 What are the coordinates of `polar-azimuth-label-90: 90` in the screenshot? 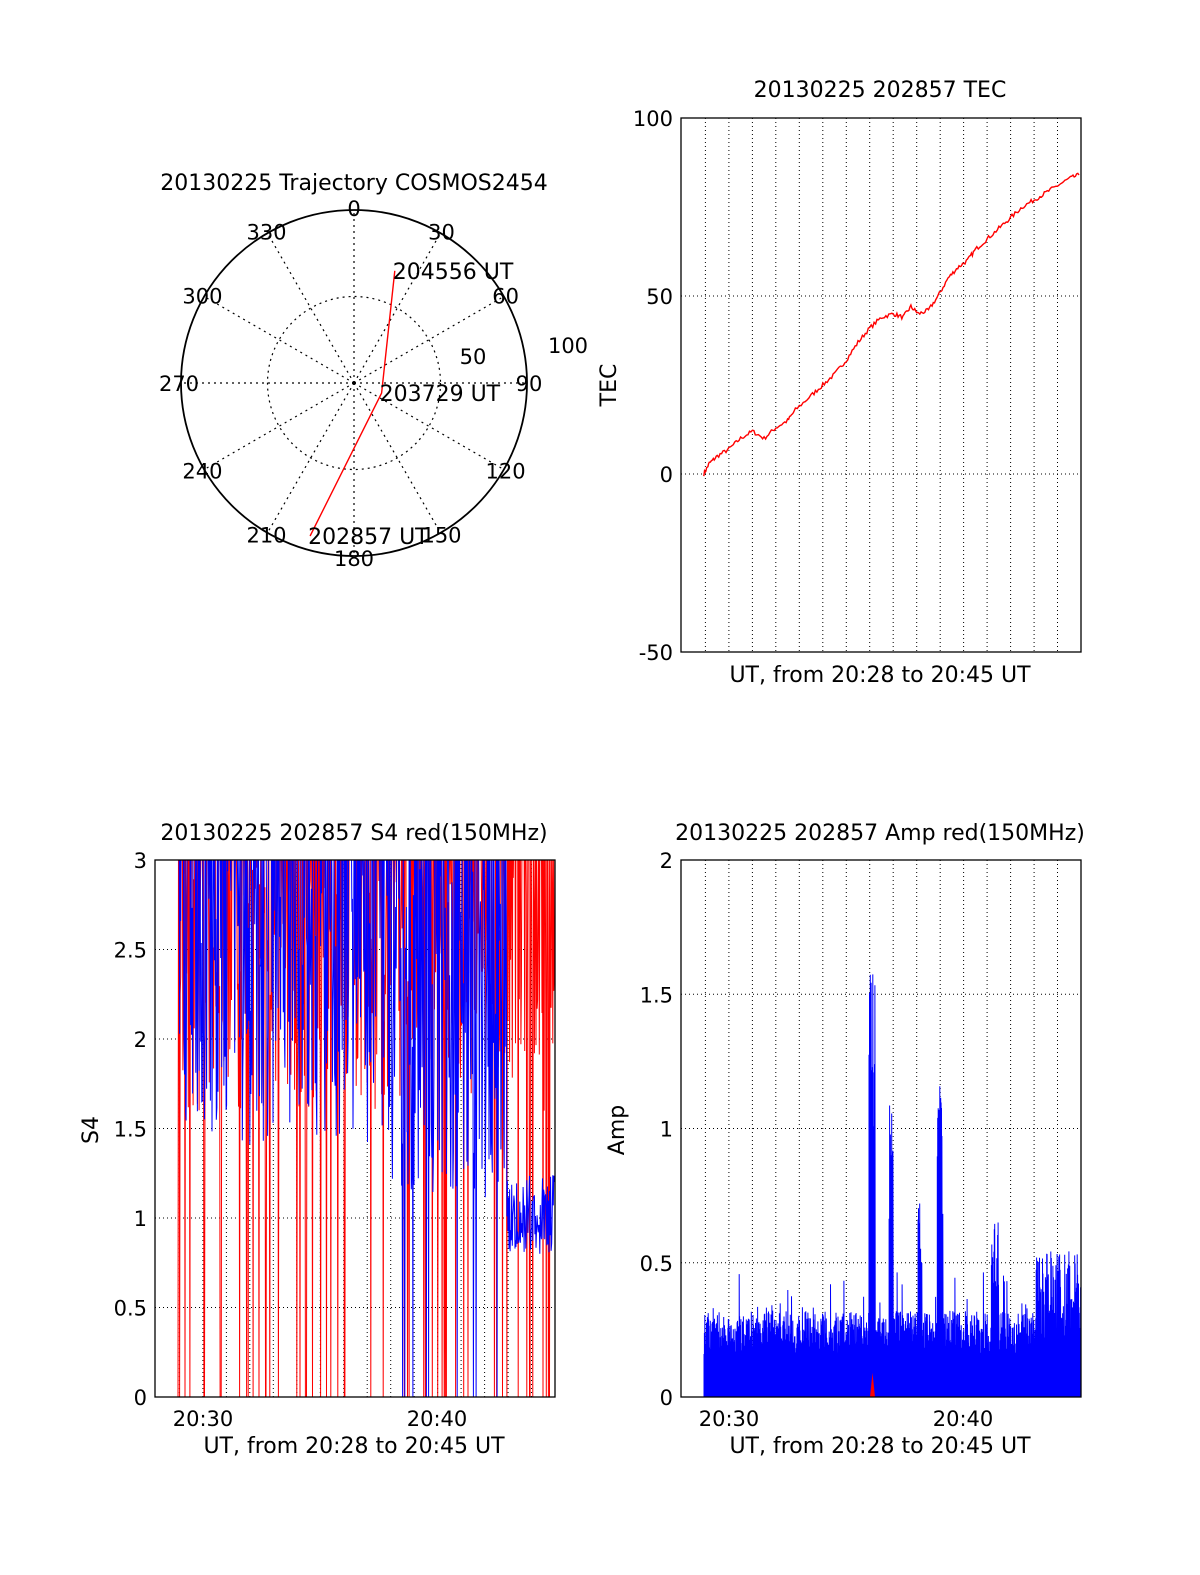 It's located at (529, 384).